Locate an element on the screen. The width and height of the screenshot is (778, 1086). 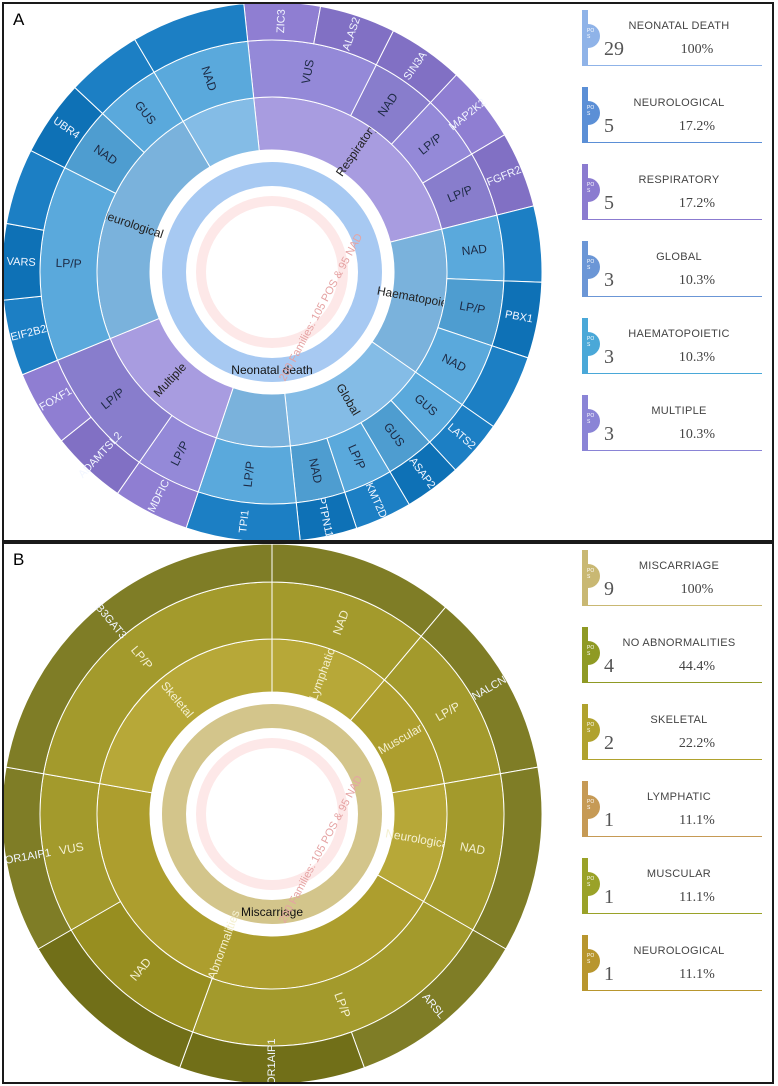
card-percent: 22.2% is located at coordinates (697, 743).